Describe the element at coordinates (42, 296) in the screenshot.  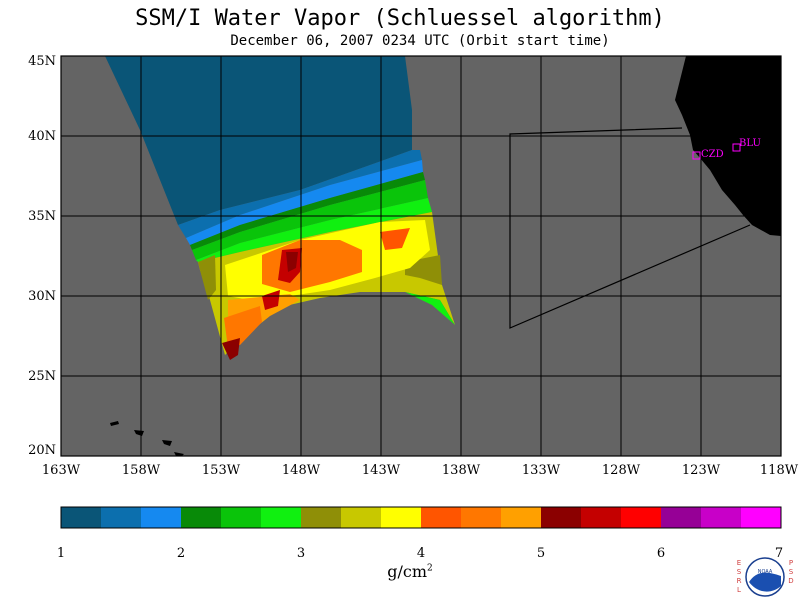
I see `lat-label: 30N` at that location.